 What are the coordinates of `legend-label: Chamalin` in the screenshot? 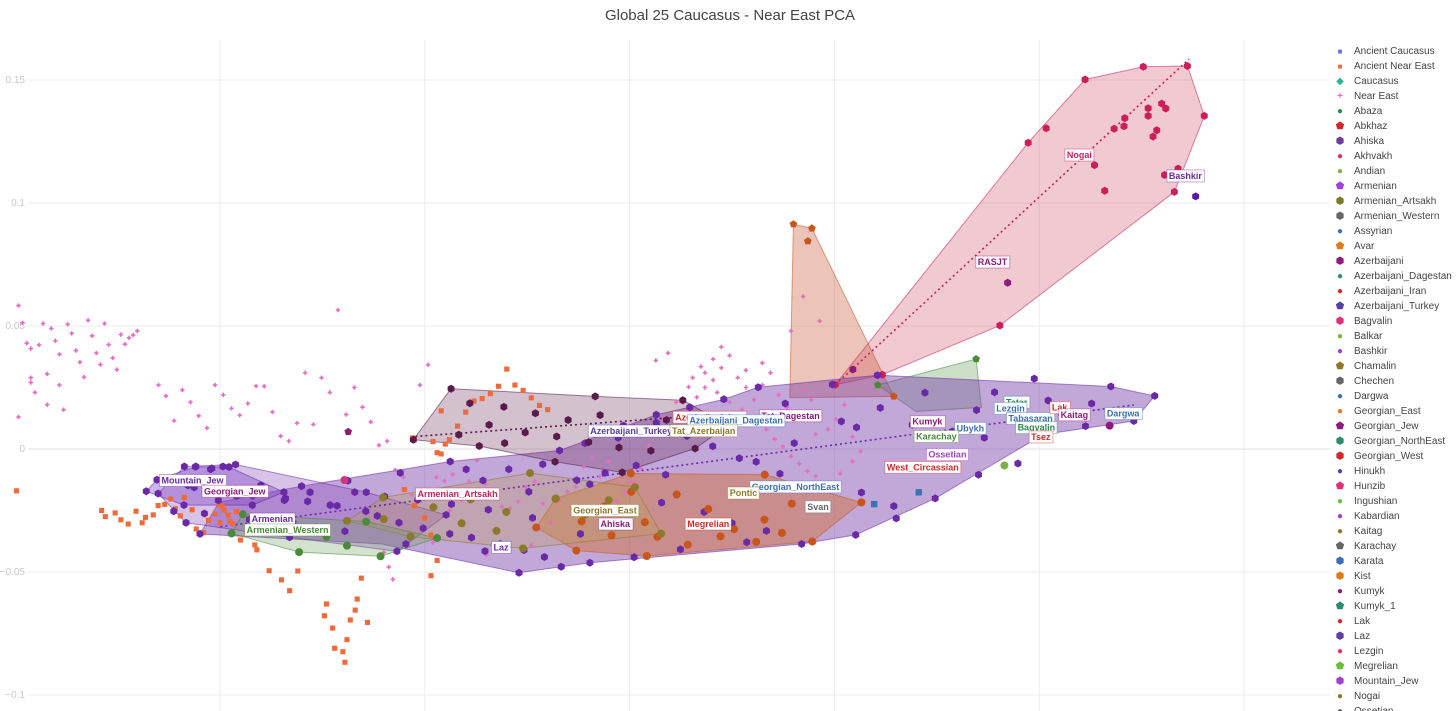 It's located at (1375, 366).